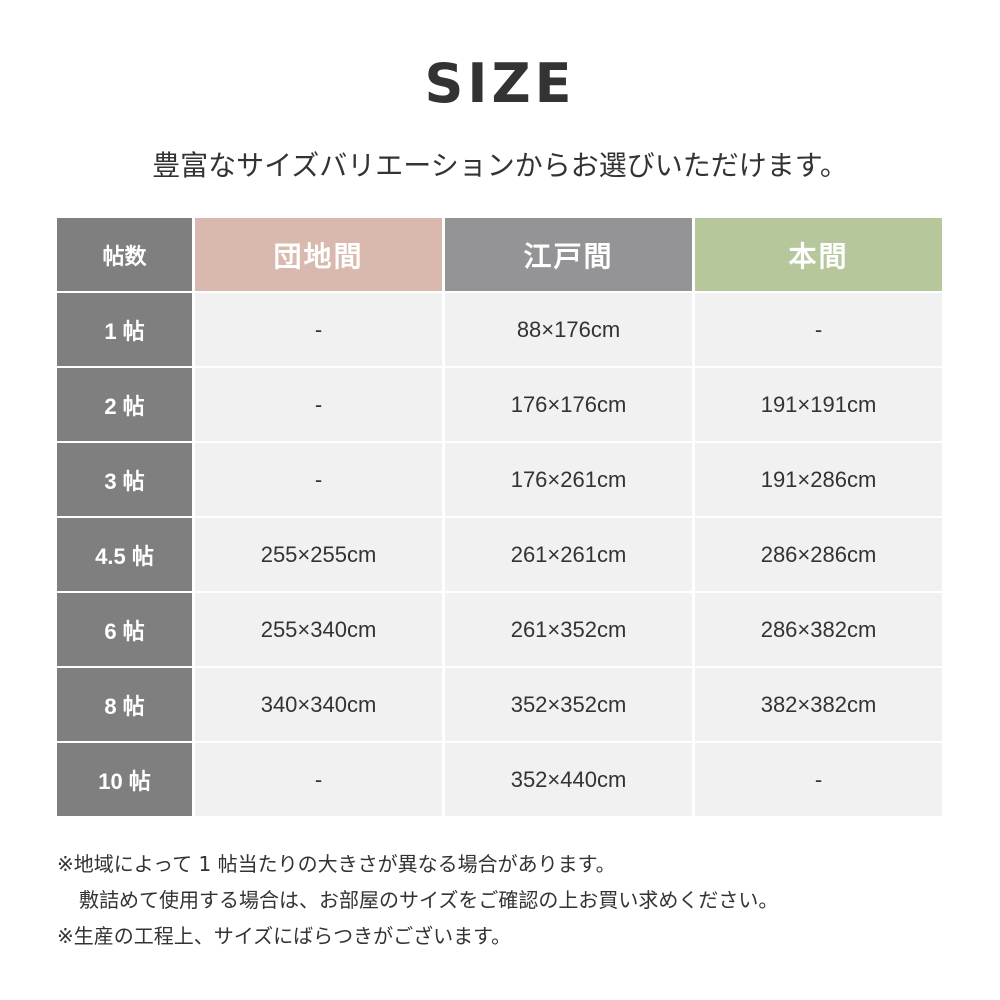 This screenshot has width=1000, height=1000. What do you see at coordinates (124, 629) in the screenshot?
I see `row-header: 6 帖` at bounding box center [124, 629].